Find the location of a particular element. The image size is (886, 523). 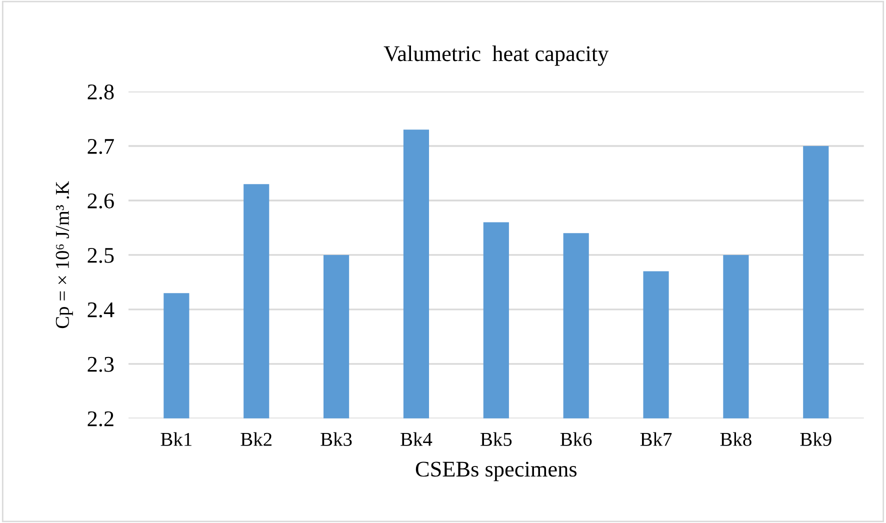

y-tick-label: 2.3 is located at coordinates (101, 364).